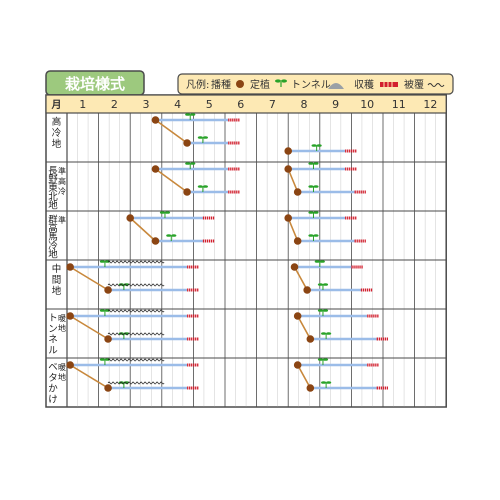 This screenshot has width=500, height=500. What do you see at coordinates (272, 104) in the screenshot?
I see `month-label: 7` at bounding box center [272, 104].